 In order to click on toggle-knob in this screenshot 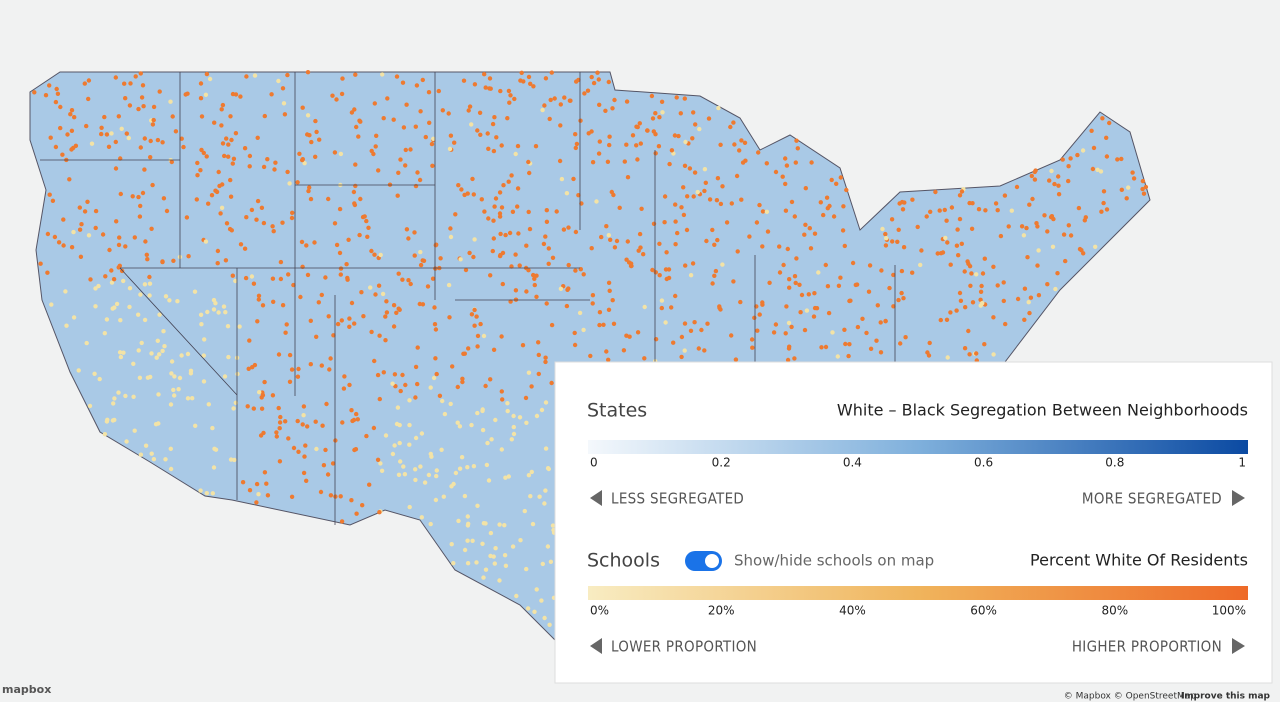, I will do `click(712, 561)`.